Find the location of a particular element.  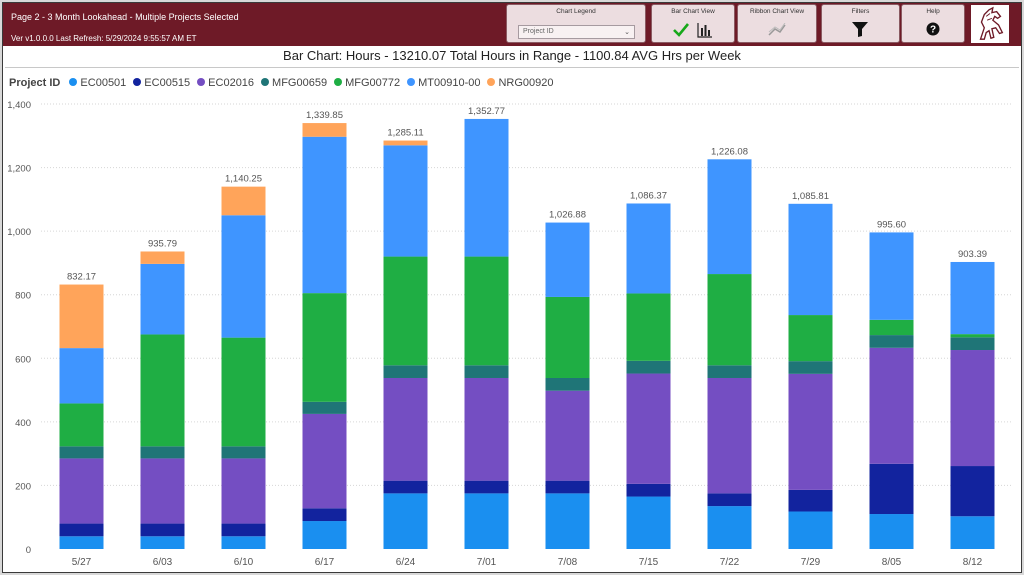

legend-label: NRG00920 is located at coordinates (526, 83).